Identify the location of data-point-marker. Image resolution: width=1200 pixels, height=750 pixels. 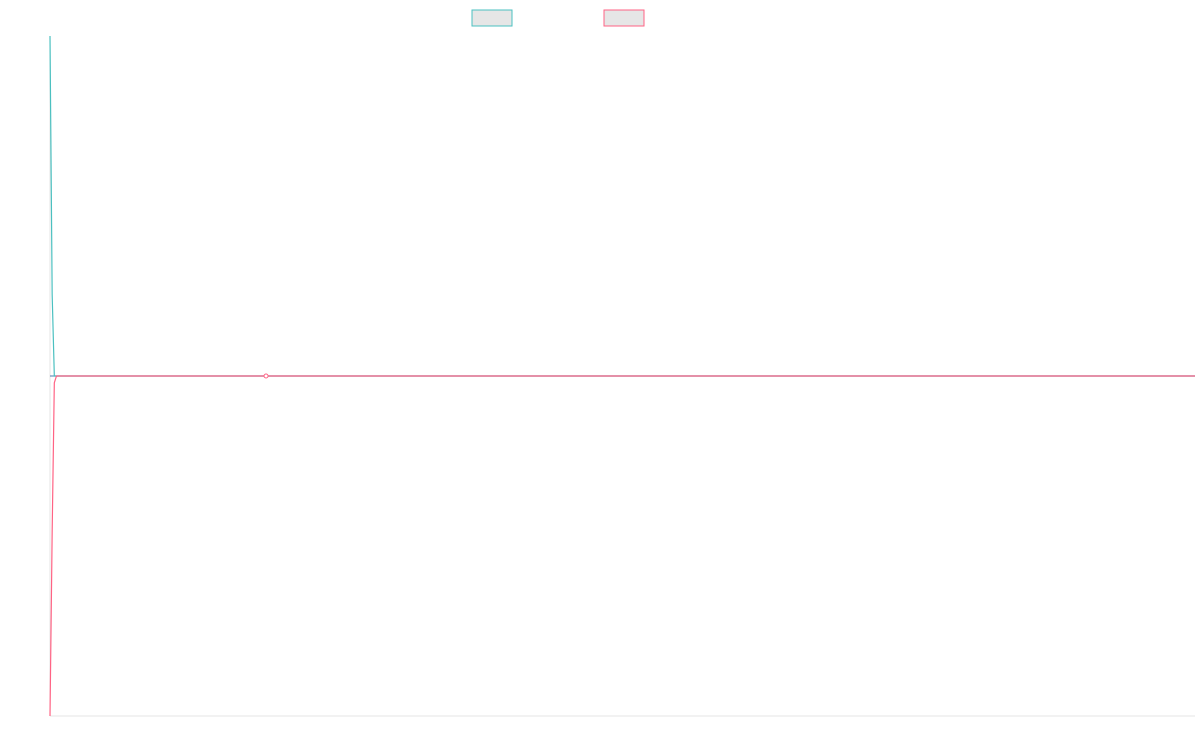
(266, 376).